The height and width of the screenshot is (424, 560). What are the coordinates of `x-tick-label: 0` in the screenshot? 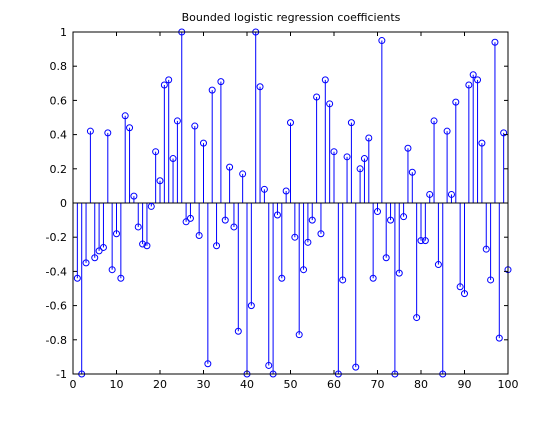 It's located at (73, 384).